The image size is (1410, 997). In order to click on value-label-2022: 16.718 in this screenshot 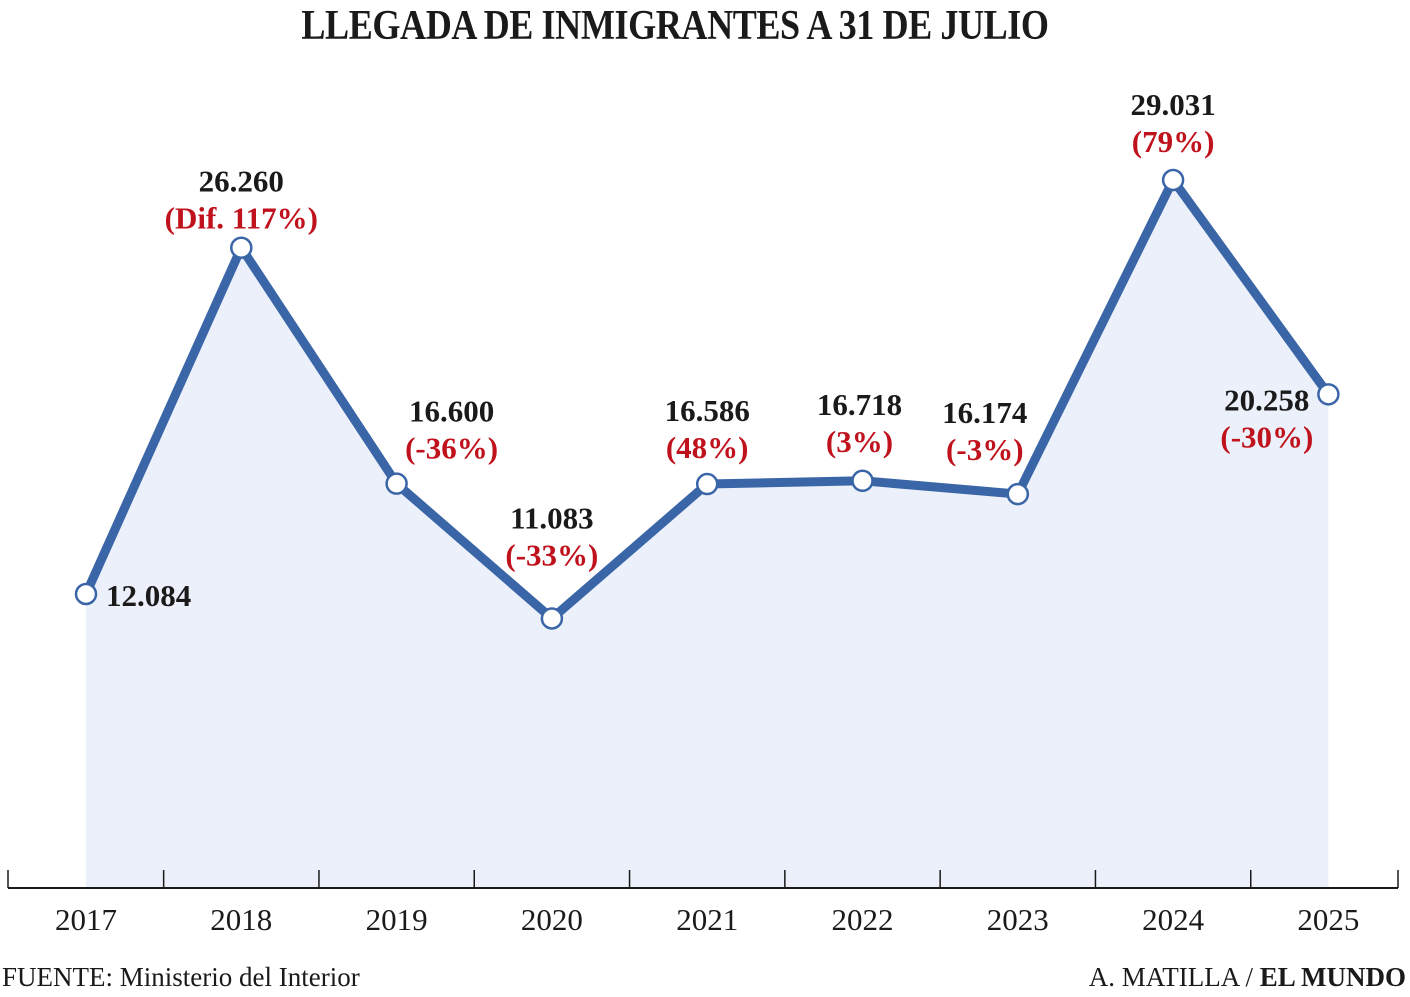, I will do `click(859, 404)`.